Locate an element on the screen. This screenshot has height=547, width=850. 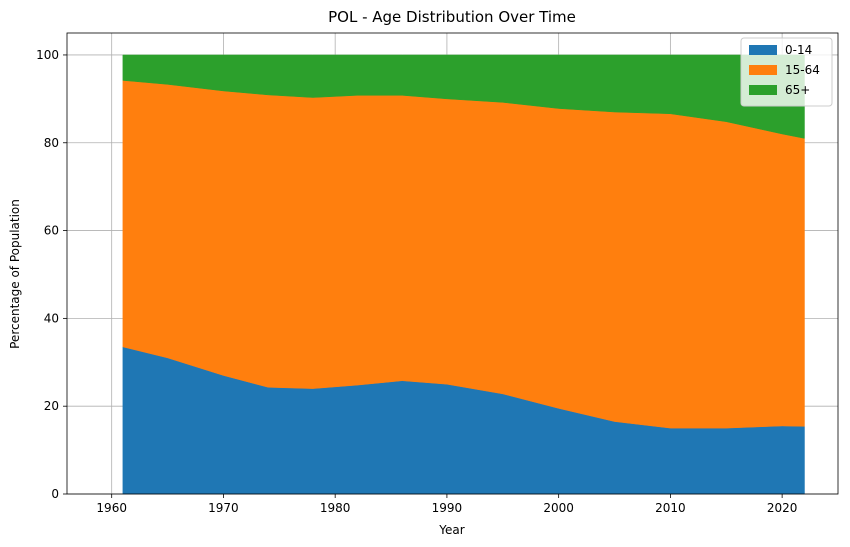
area-65+ is located at coordinates (463, 96).